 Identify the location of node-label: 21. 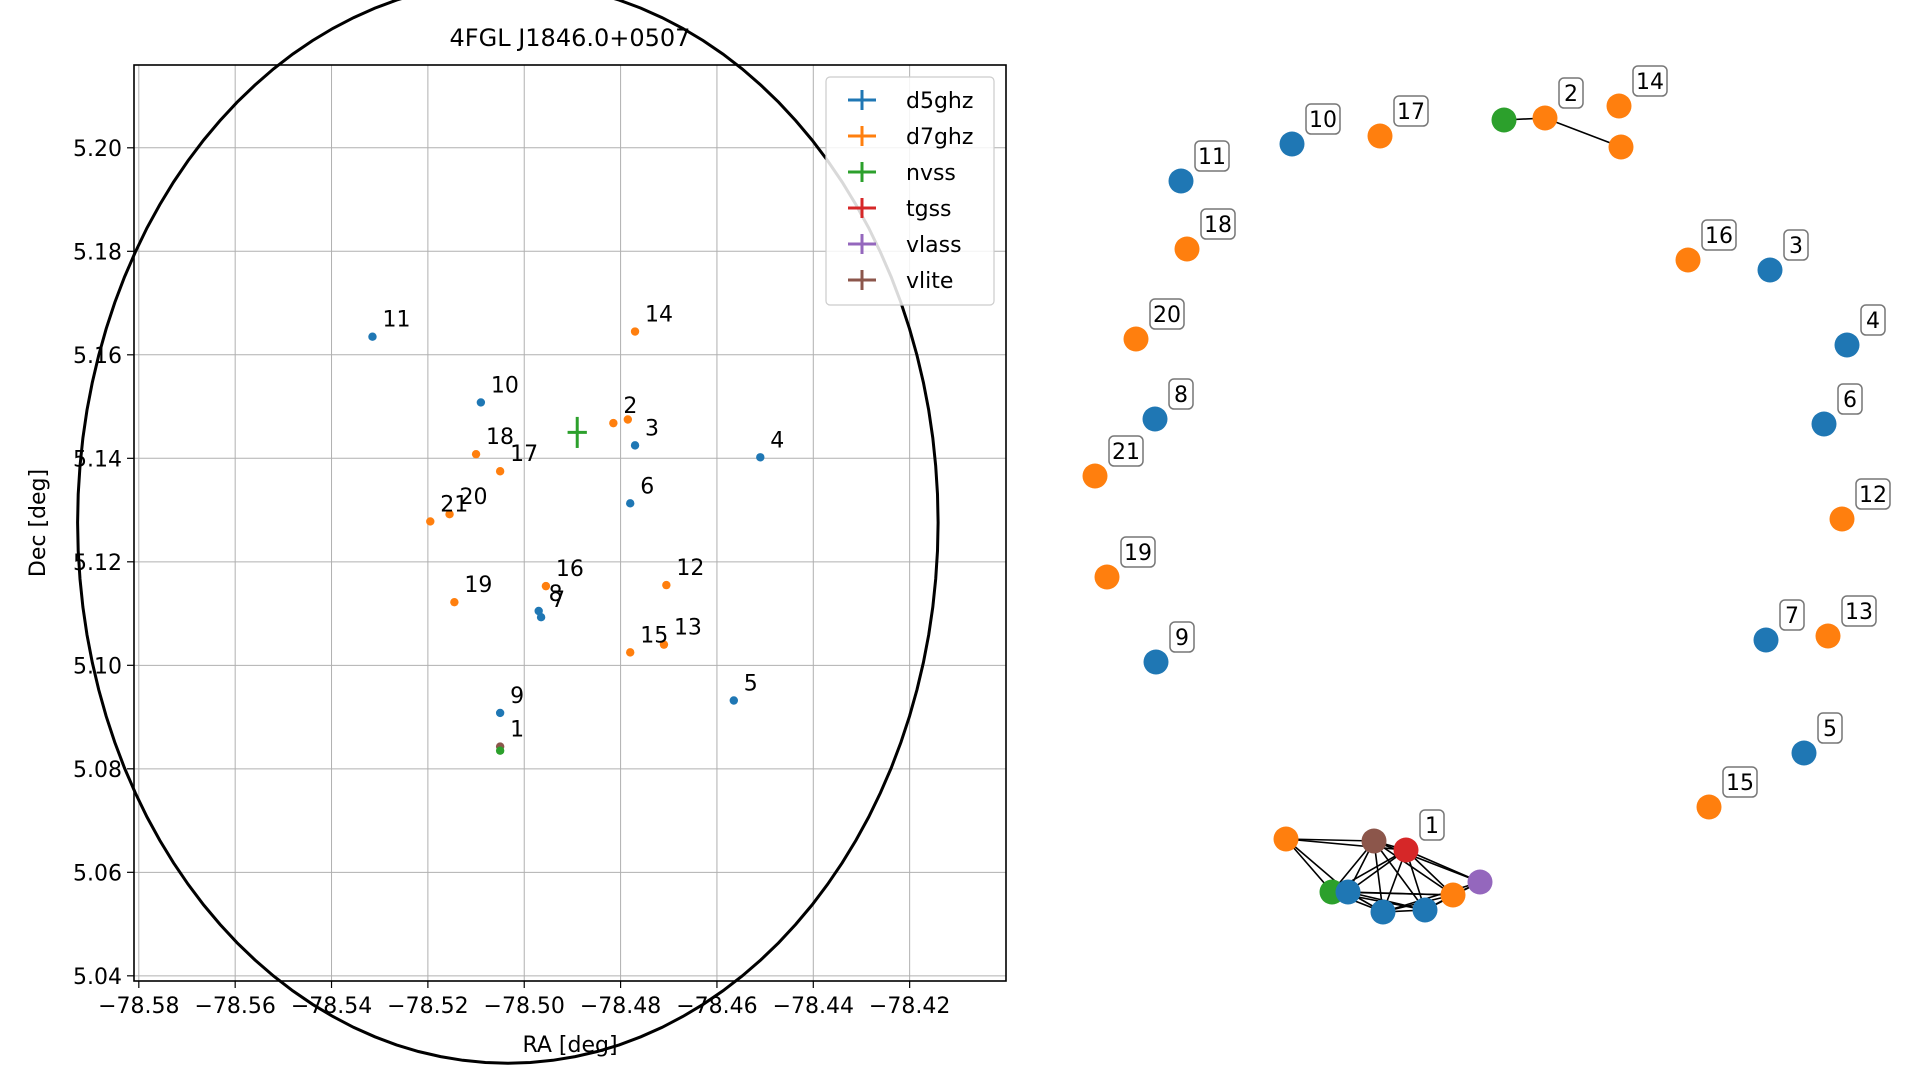
(1126, 452).